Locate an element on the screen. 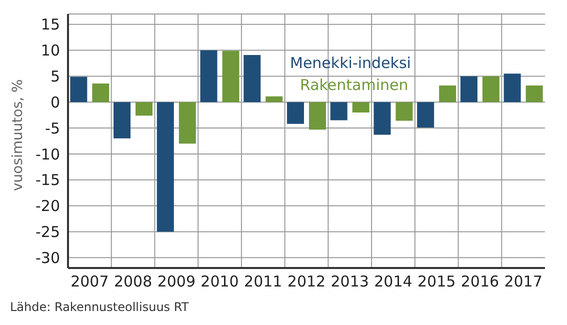 The width and height of the screenshot is (567, 325). x-tick-label: 2016 is located at coordinates (480, 281).